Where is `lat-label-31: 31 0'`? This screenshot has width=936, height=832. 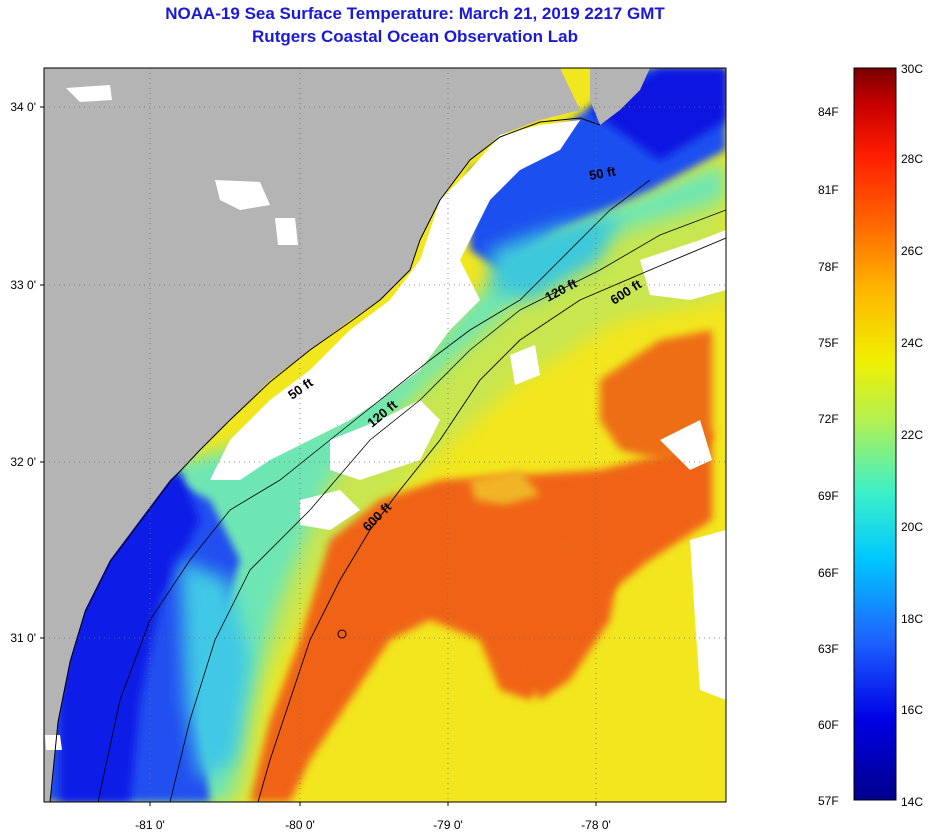
lat-label-31: 31 0' is located at coordinates (23, 638).